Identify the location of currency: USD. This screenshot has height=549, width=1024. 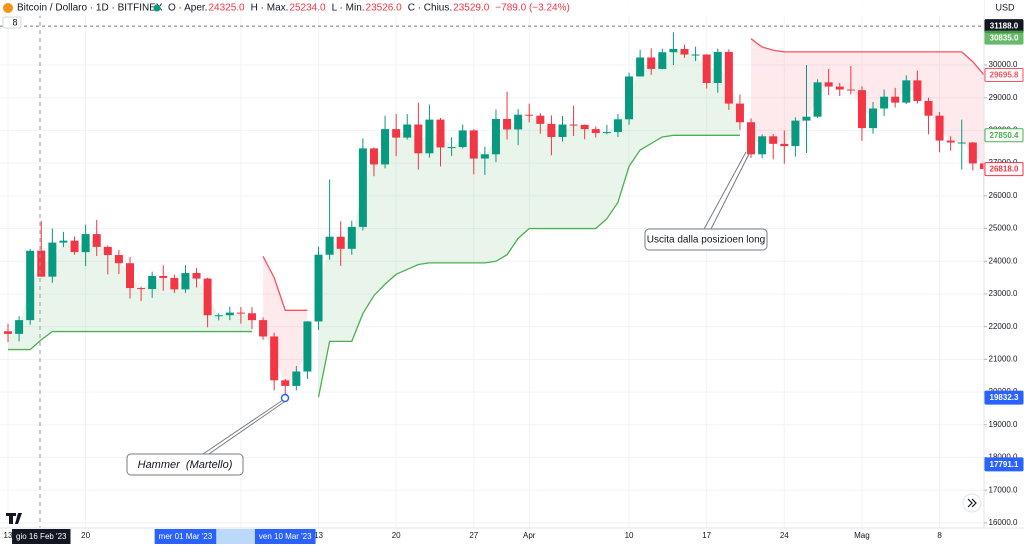
(1005, 7).